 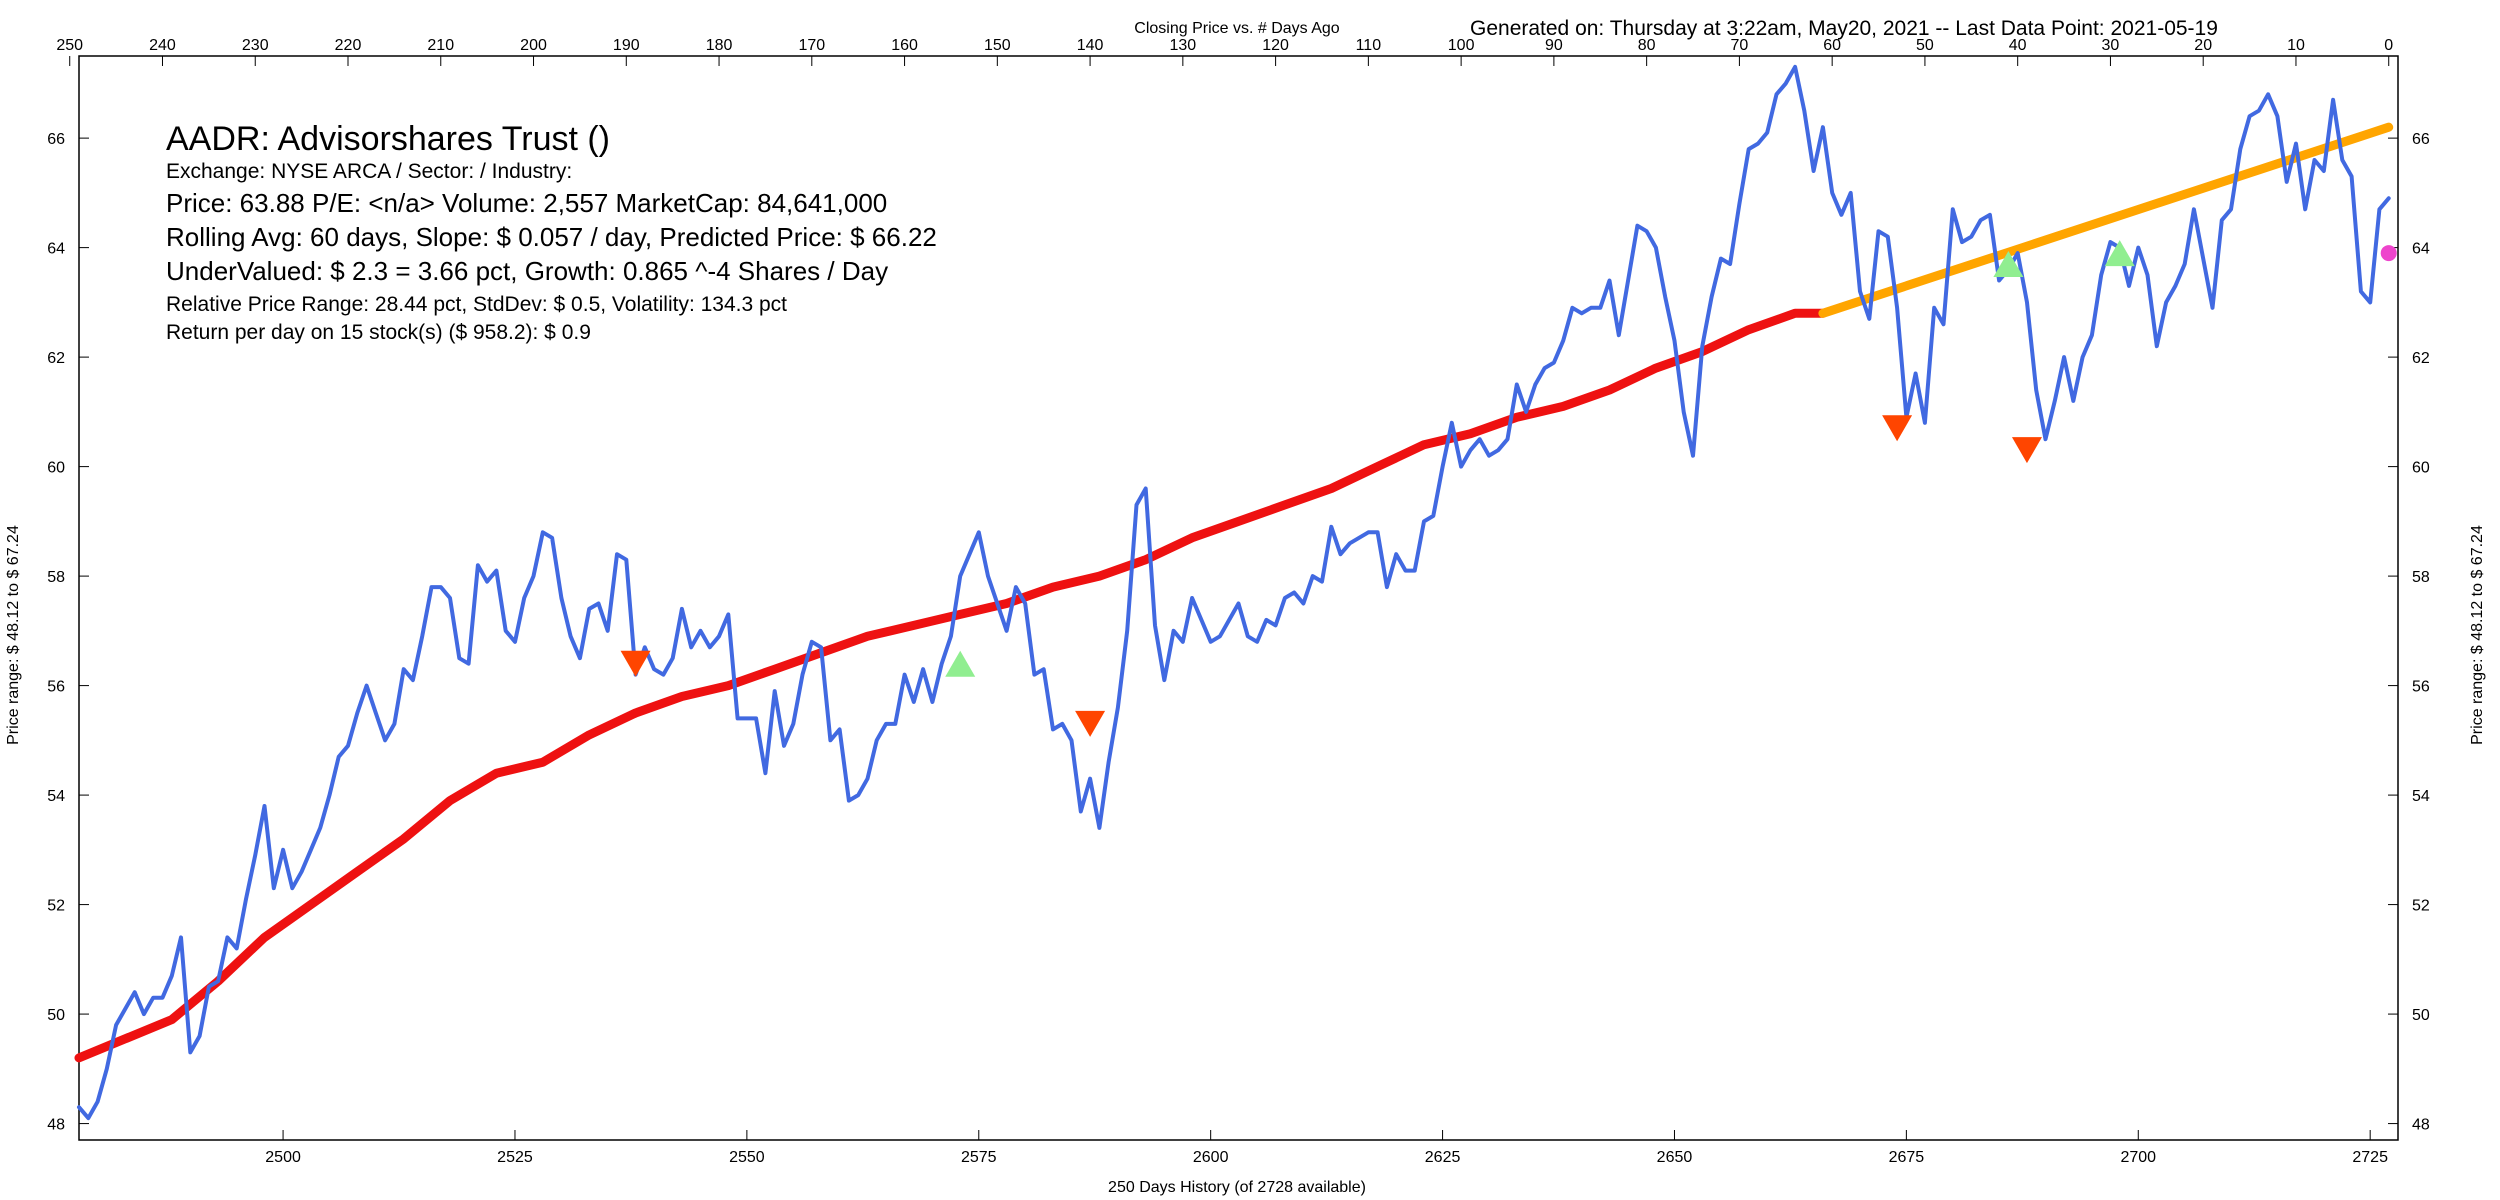 What do you see at coordinates (2106, 220) in the screenshot?
I see `prediction-series` at bounding box center [2106, 220].